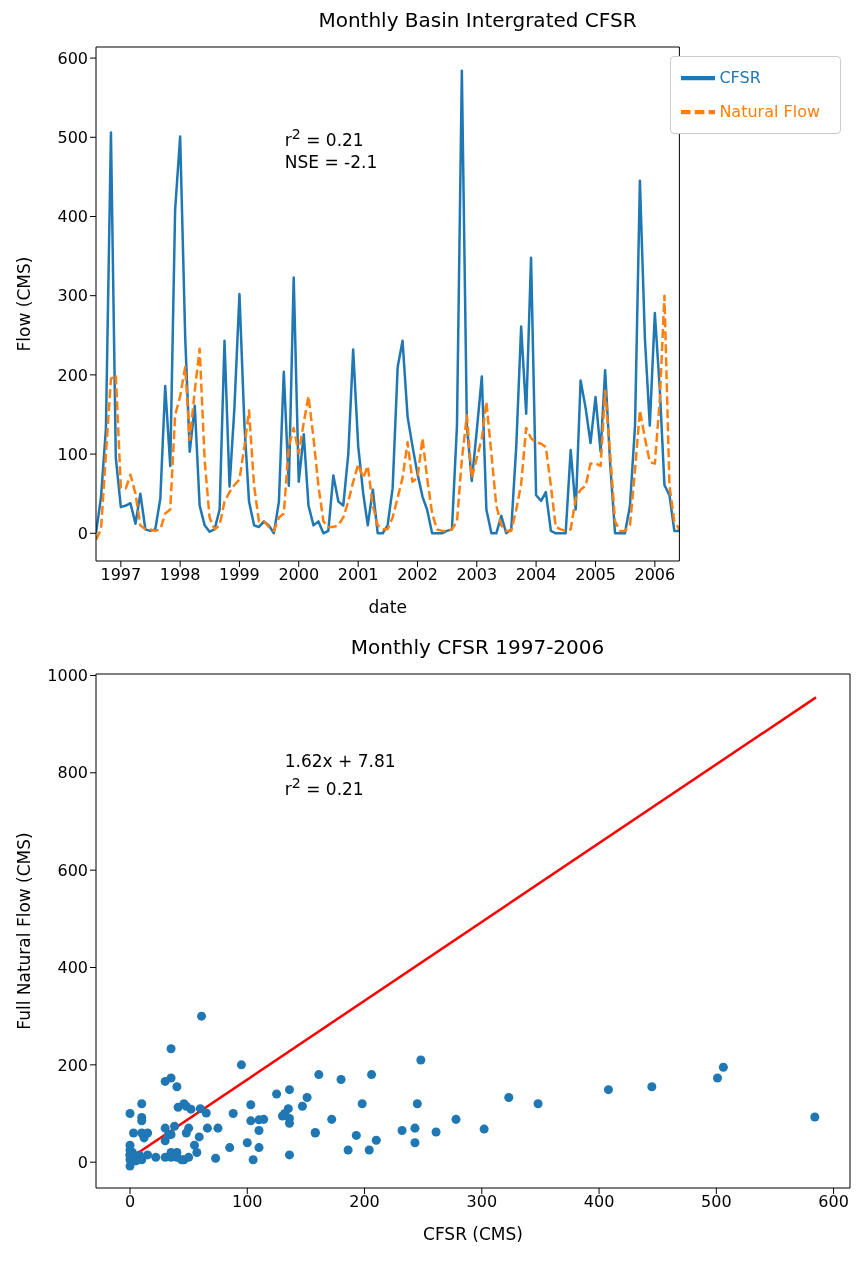 The image size is (867, 1262). Describe the element at coordinates (387, 607) in the screenshot. I see `x-axis-title: date` at that location.